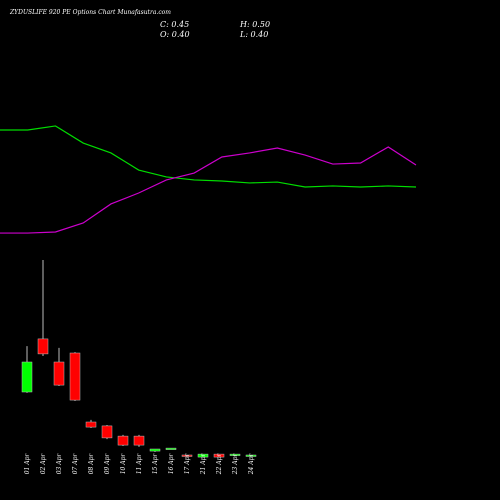 This screenshot has height=500, width=500. I want to click on x-tick-label: 22 Apr, so click(219, 464).